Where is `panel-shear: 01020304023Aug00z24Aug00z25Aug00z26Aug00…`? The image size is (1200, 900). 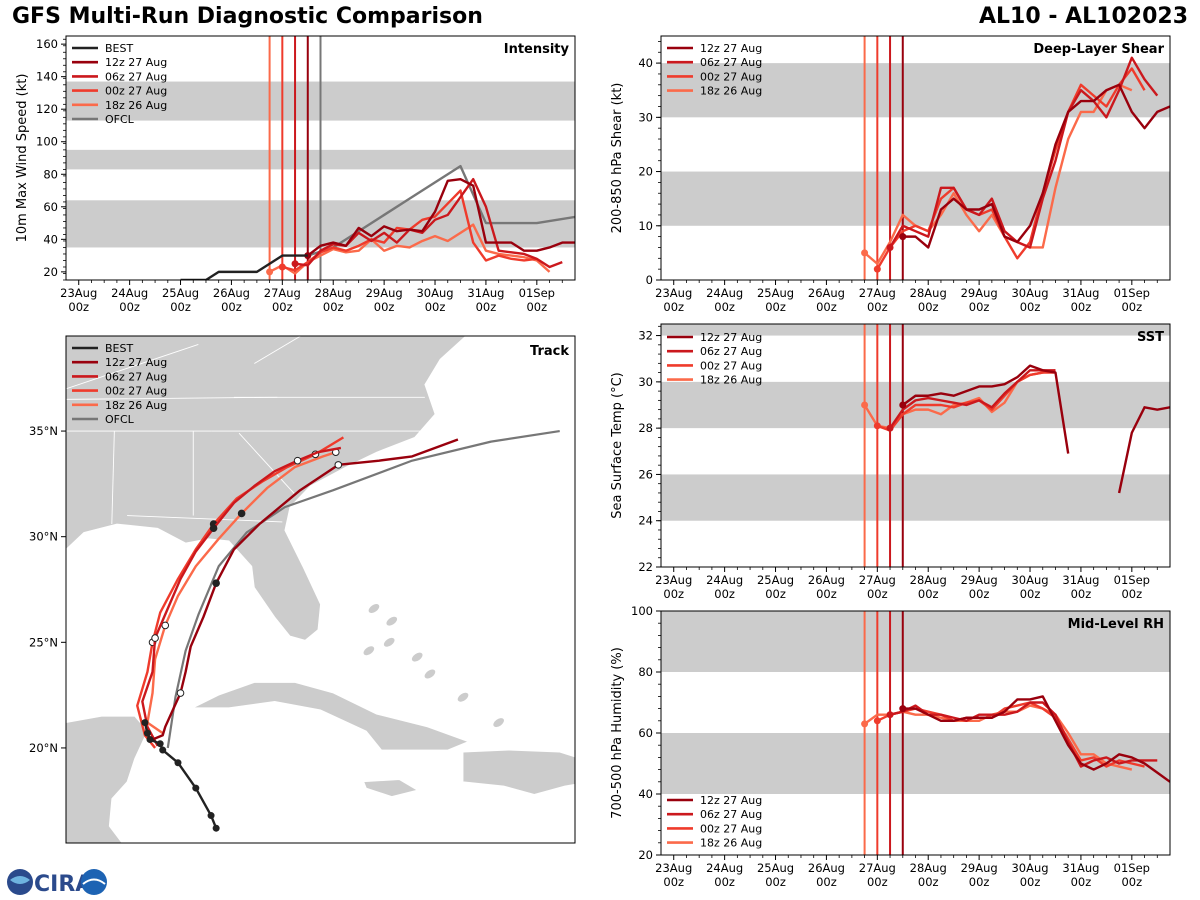
panel-shear: 01020304023Aug00z24Aug00z25Aug00z26Aug00… is located at coordinates (890, 174).